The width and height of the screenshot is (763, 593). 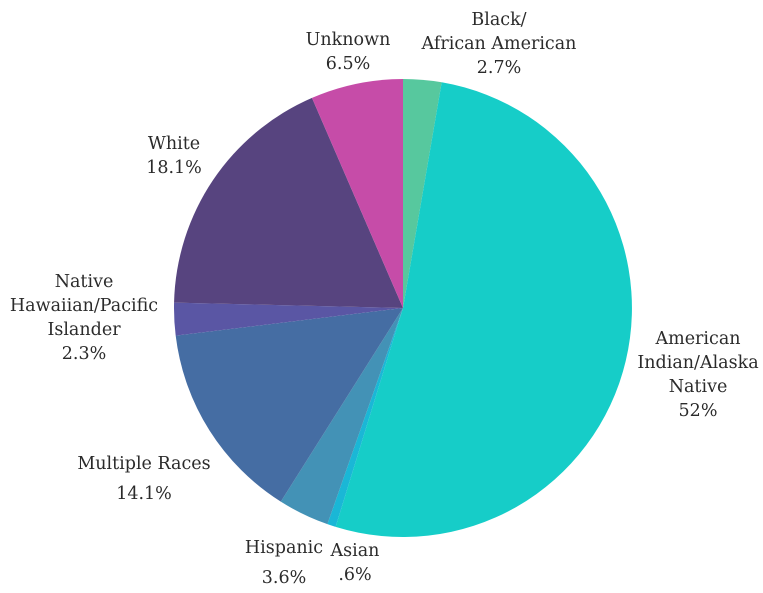 What do you see at coordinates (284, 548) in the screenshot?
I see `label-line: Hispanic` at bounding box center [284, 548].